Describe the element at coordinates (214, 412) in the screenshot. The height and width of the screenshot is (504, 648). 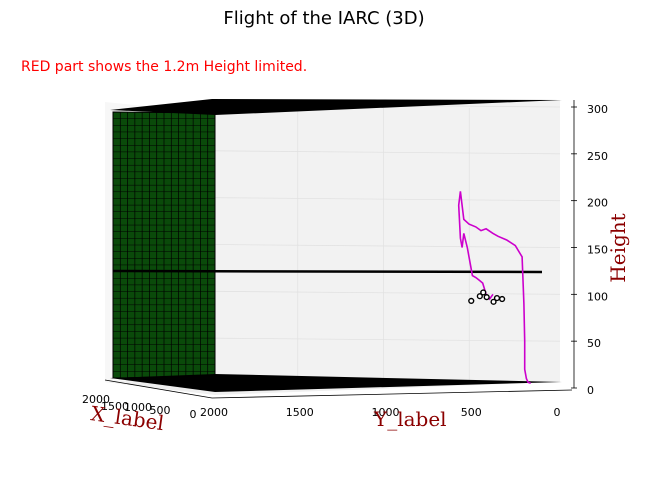
I see `y-tick-label: 2000` at that location.